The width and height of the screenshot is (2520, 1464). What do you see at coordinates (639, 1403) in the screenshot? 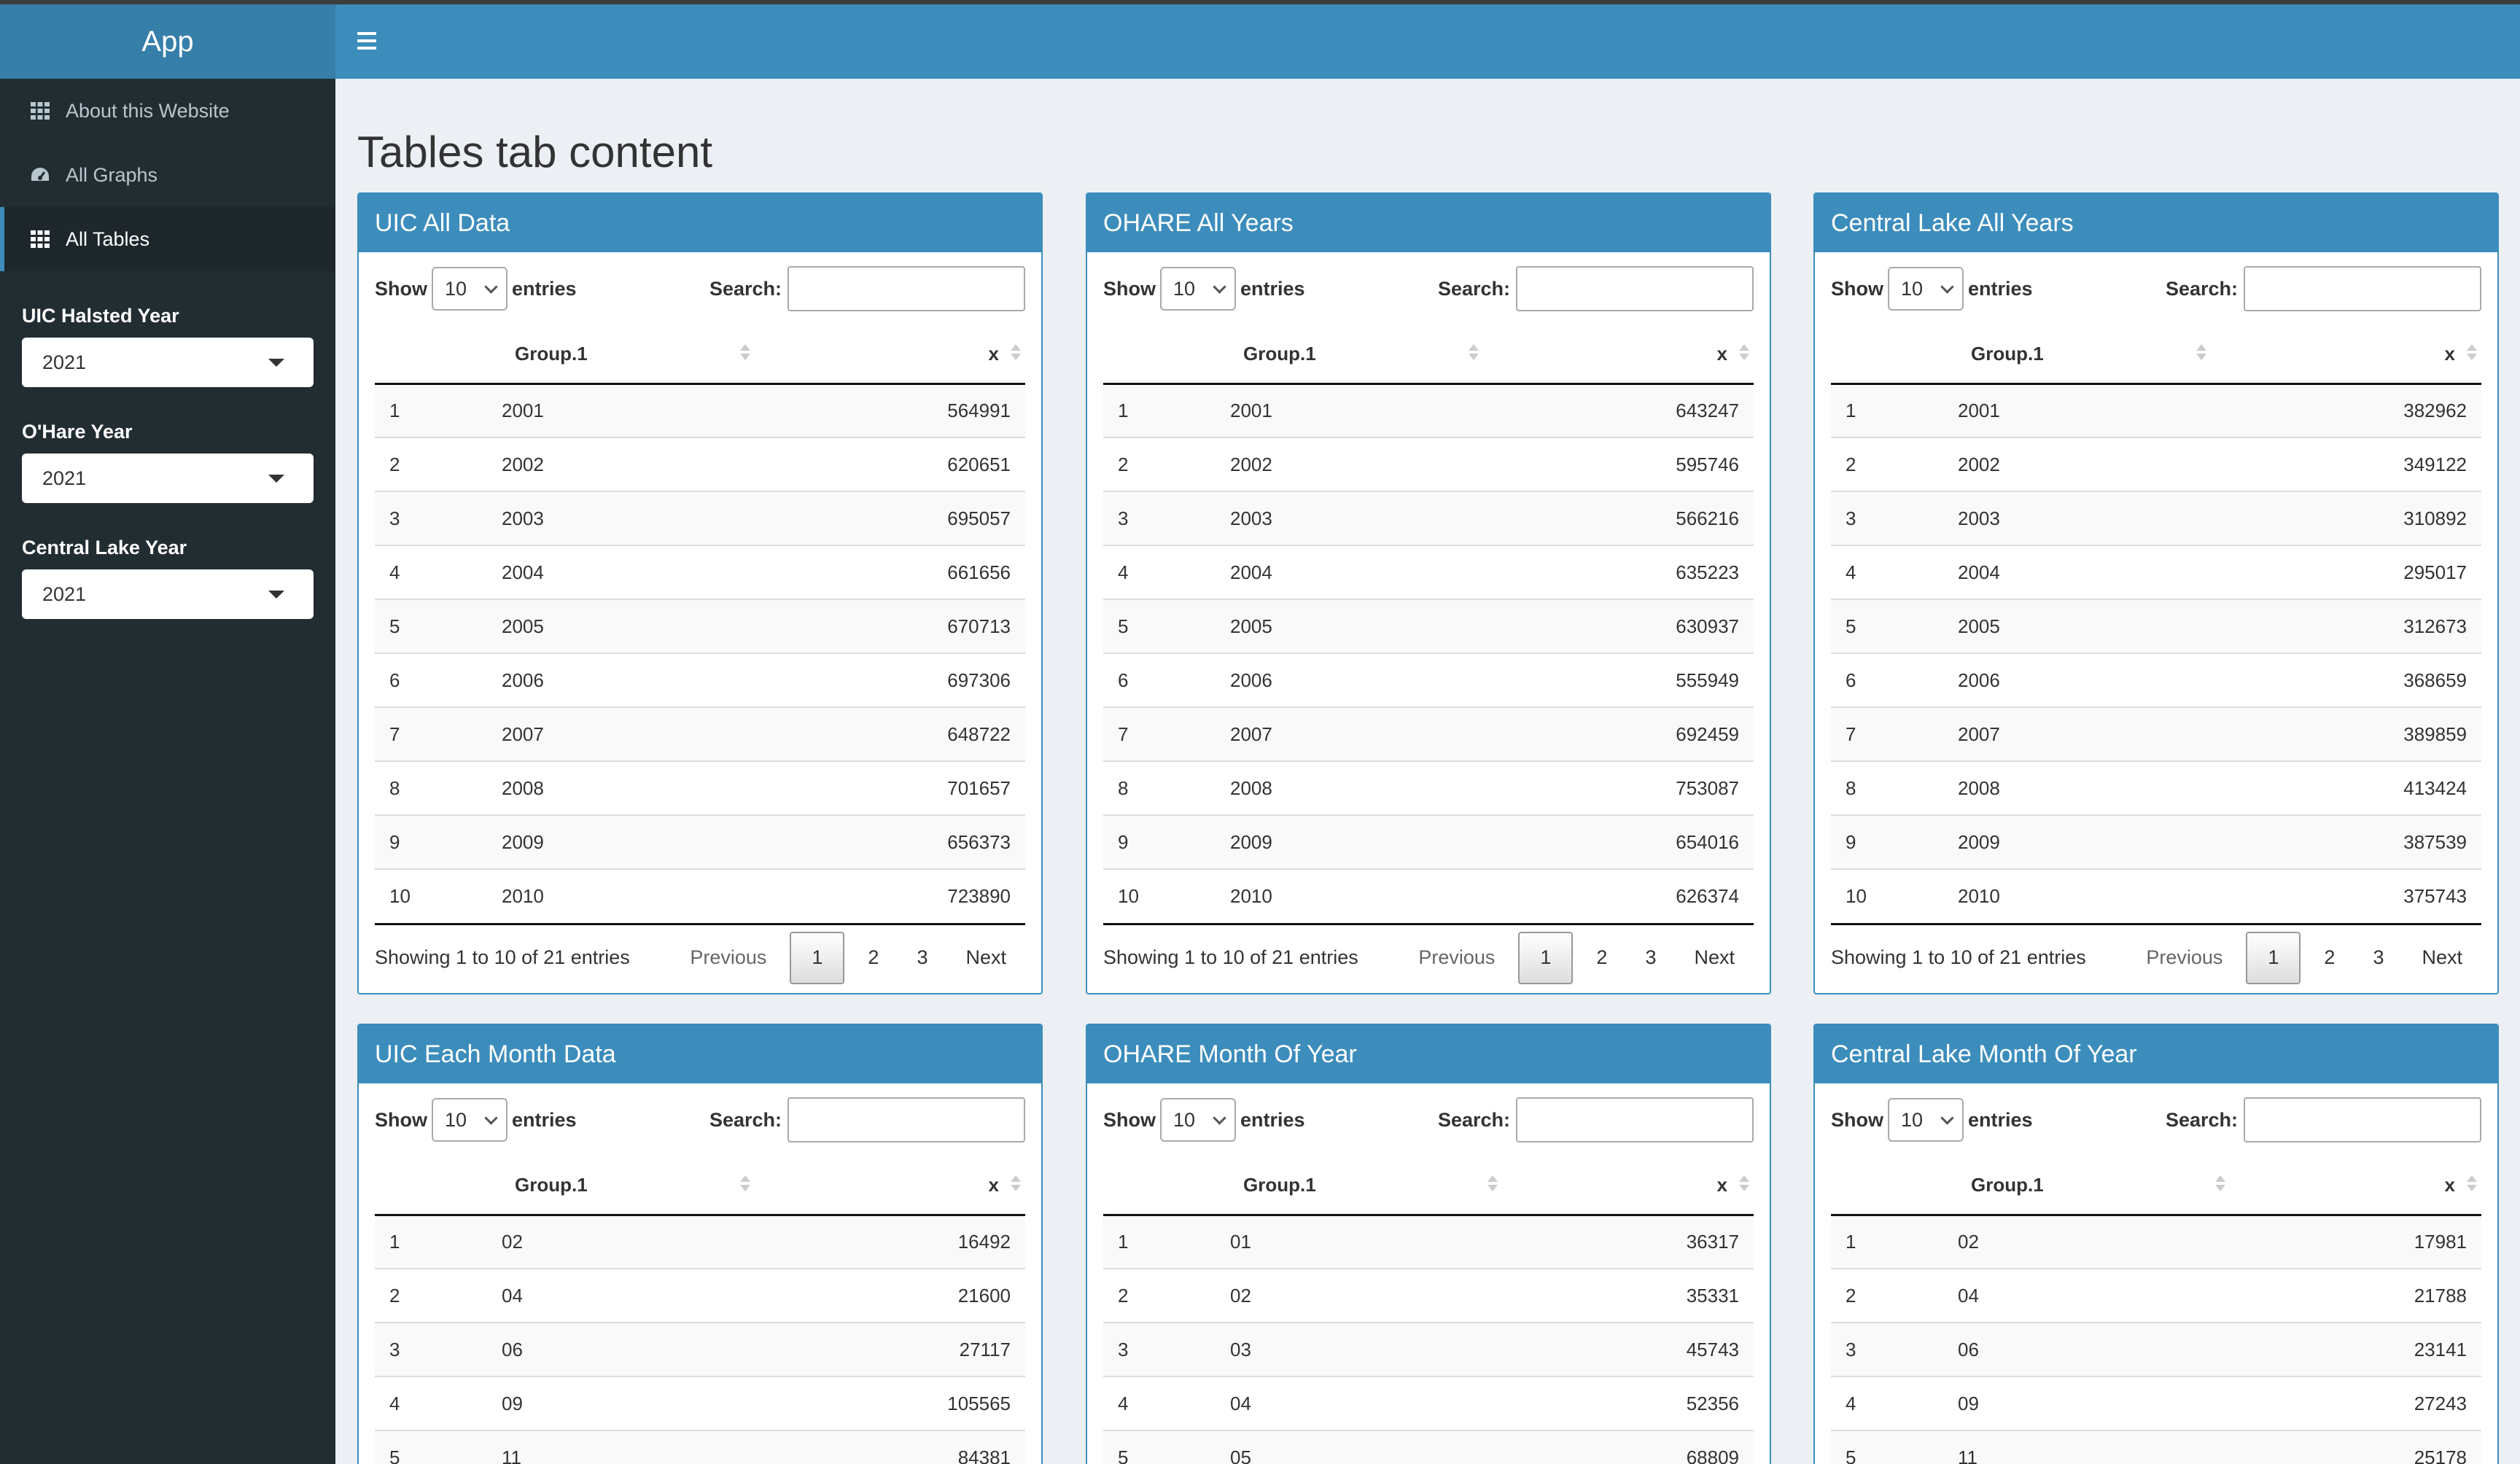
I see `group-cell: 09` at bounding box center [639, 1403].